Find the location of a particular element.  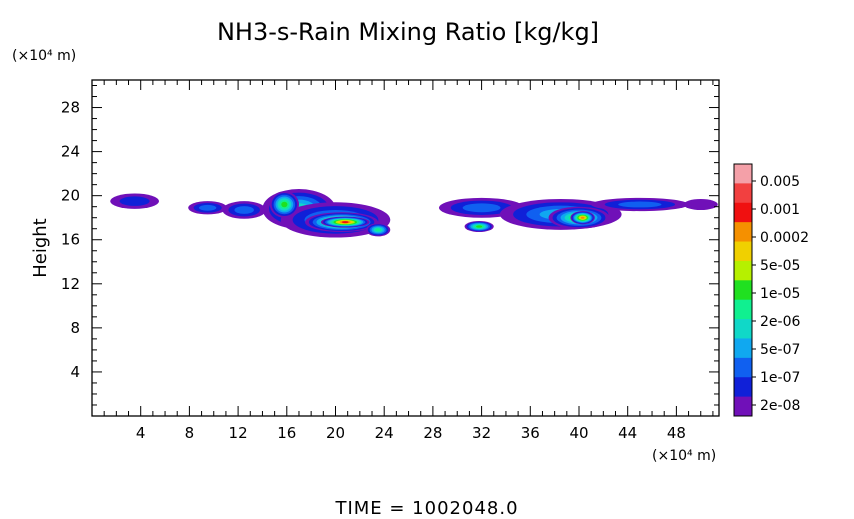

x-tick-label: 32 is located at coordinates (481, 433).